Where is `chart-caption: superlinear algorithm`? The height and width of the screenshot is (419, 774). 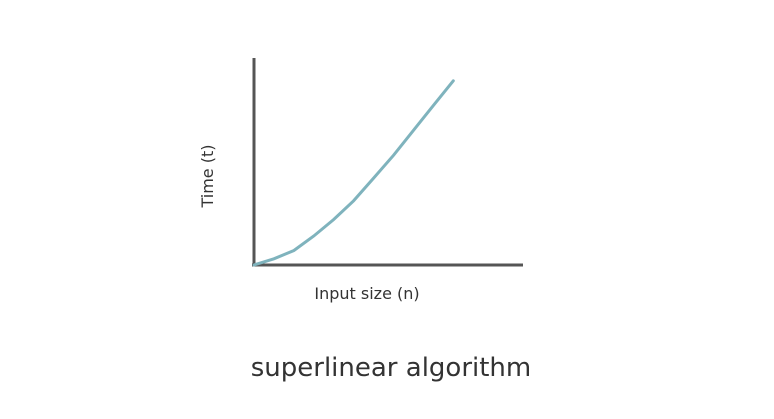 chart-caption: superlinear algorithm is located at coordinates (391, 368).